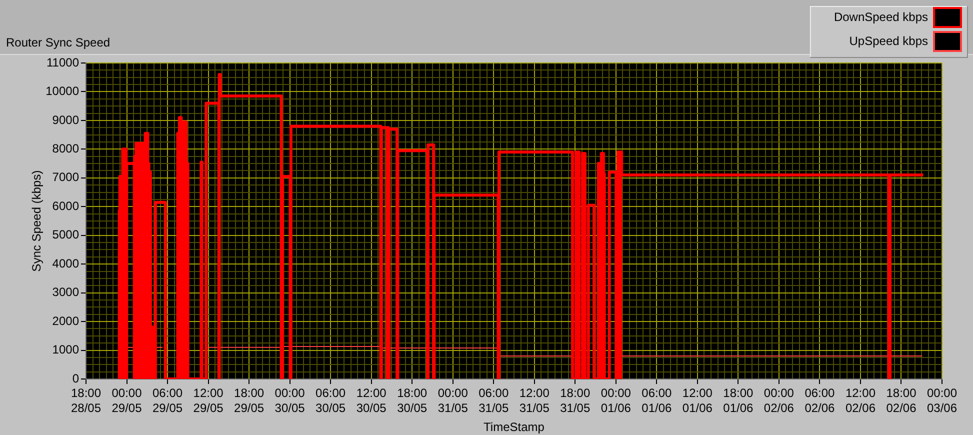 This screenshot has height=435, width=973. Describe the element at coordinates (290, 400) in the screenshot. I see `x-tick-label: 00:00 30/05` at that location.